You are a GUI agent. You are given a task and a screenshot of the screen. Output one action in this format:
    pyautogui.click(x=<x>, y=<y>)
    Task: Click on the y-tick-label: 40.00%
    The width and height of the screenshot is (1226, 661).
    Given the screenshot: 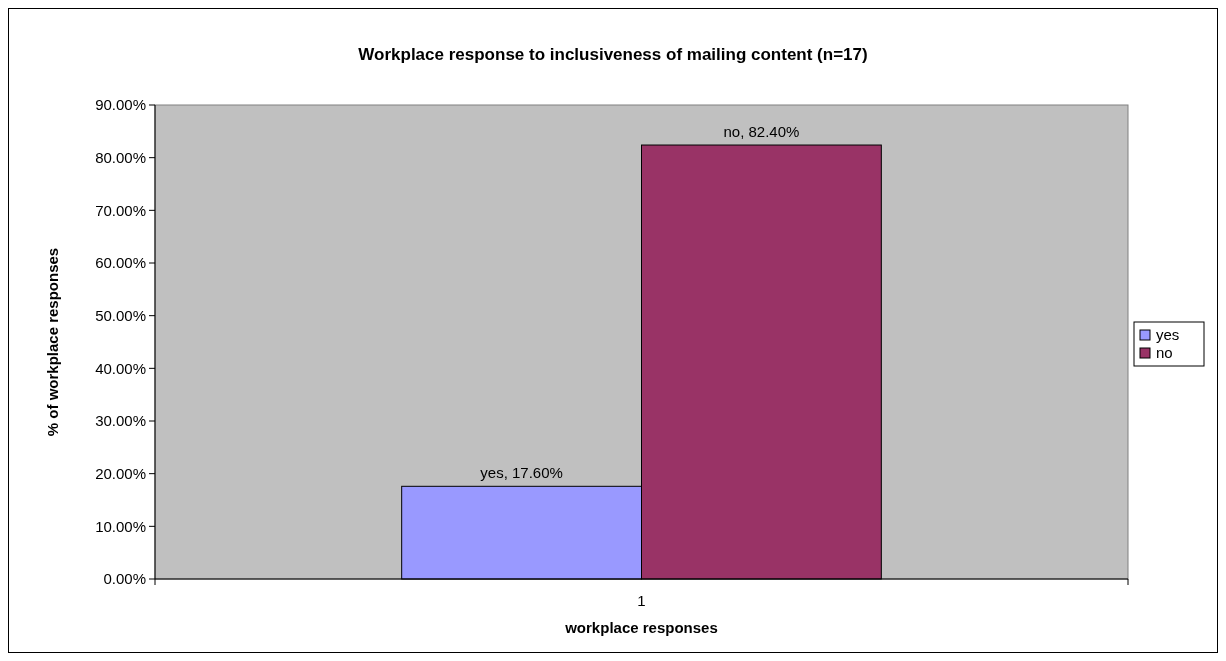 What is the action you would take?
    pyautogui.click(x=120, y=368)
    